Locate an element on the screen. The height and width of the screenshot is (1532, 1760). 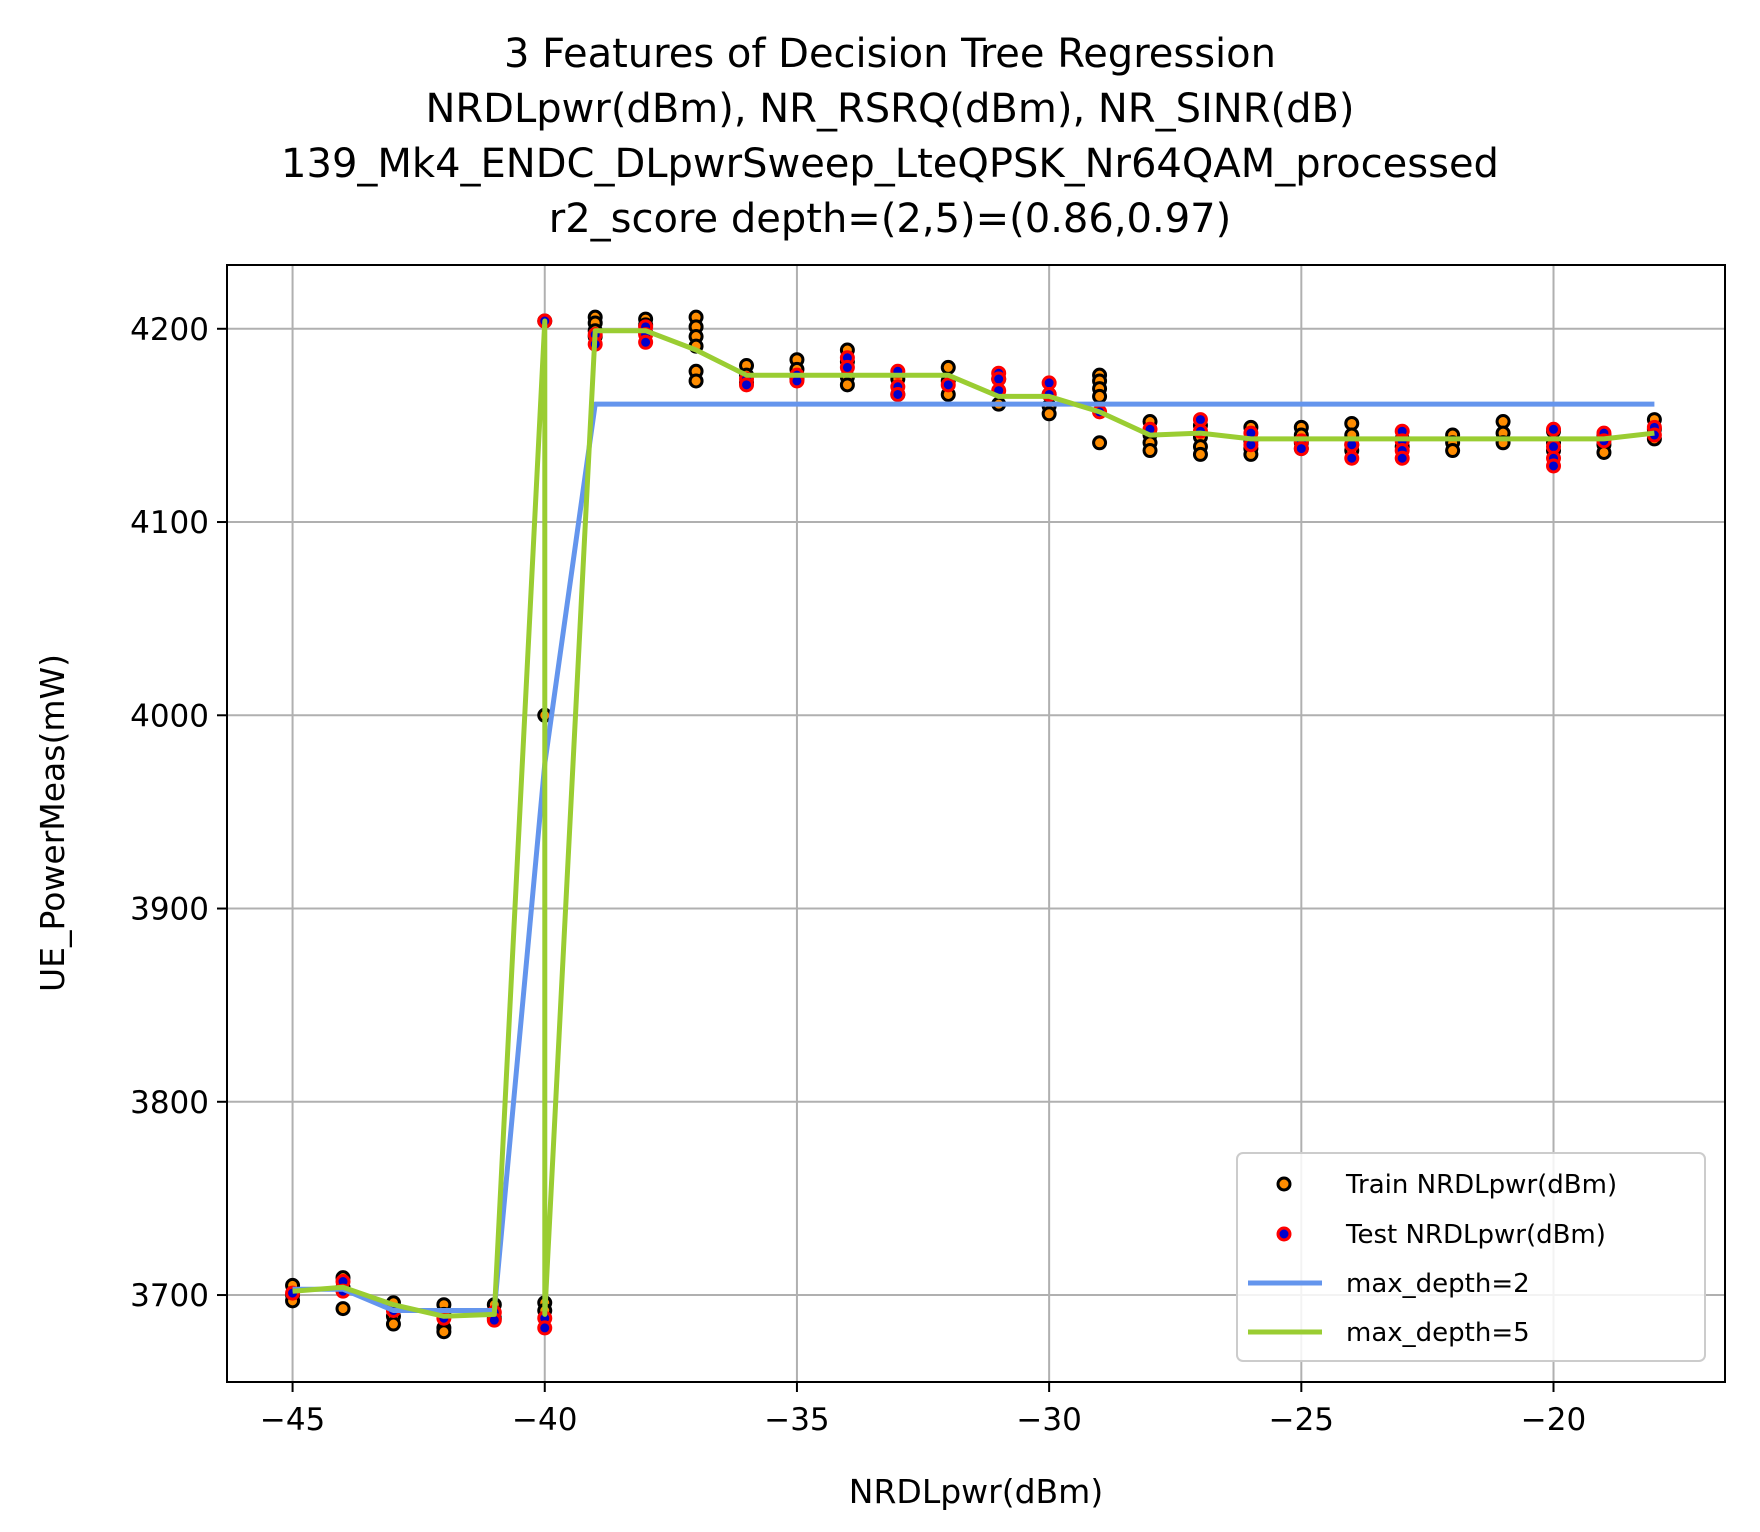
x-tick-label: −20 is located at coordinates (1553, 1420).